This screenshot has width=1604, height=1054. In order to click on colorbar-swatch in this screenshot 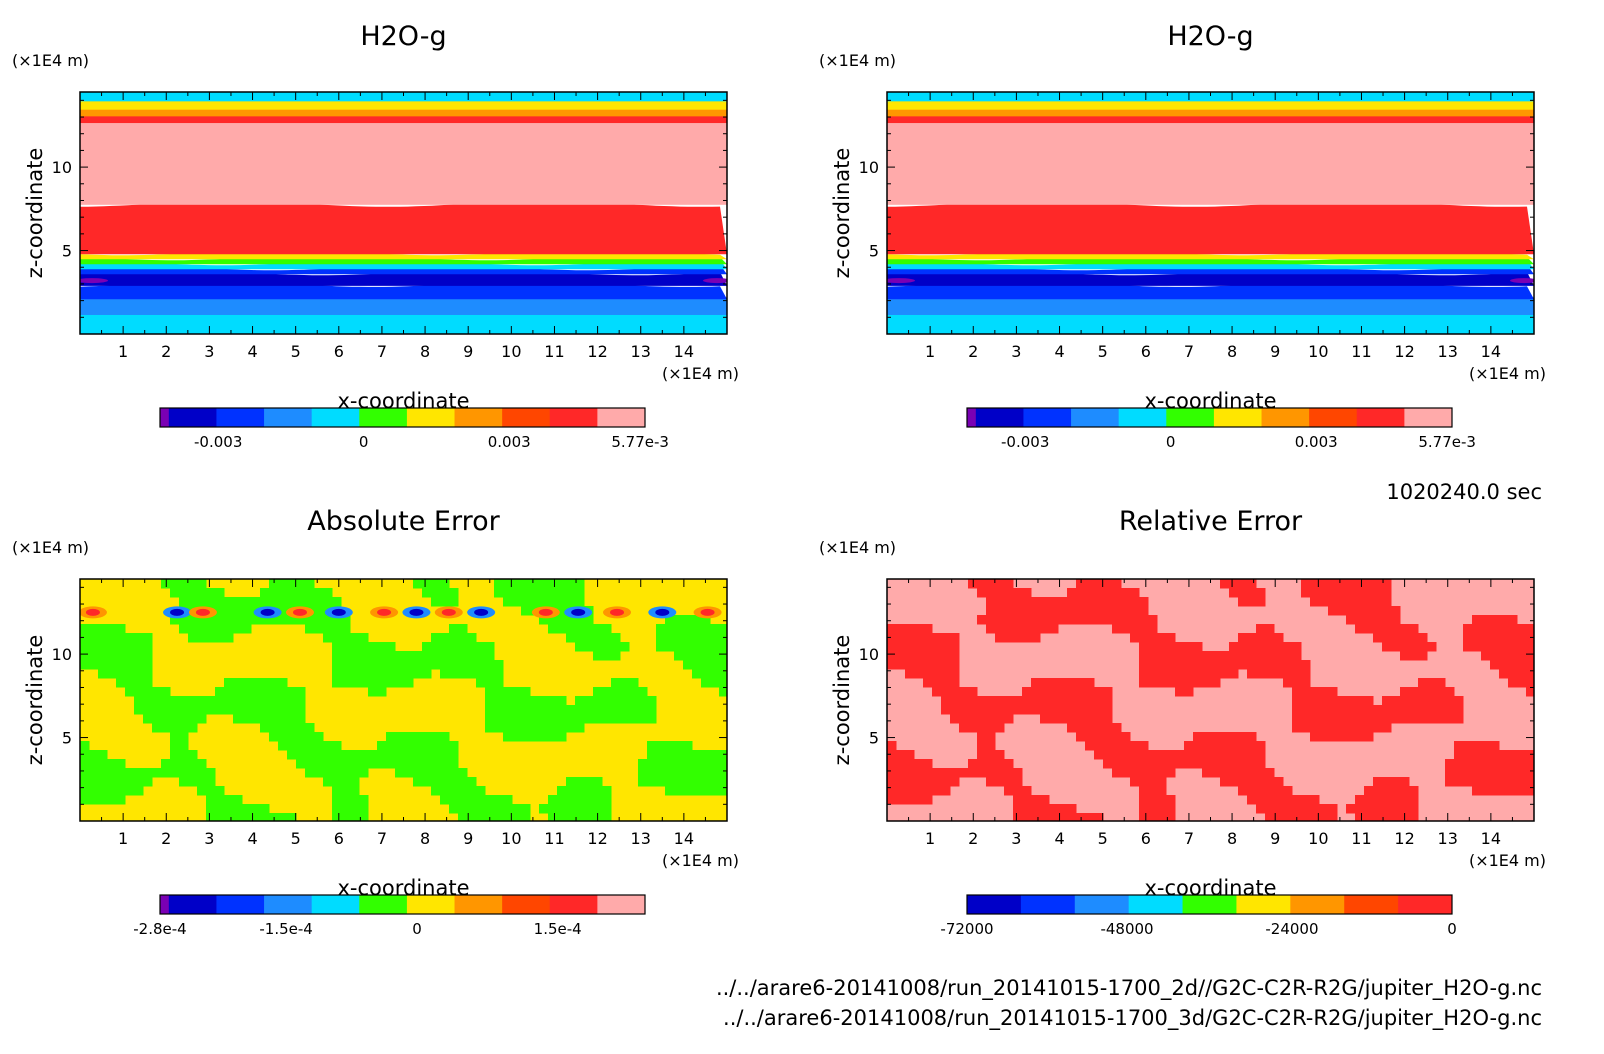, I will do `click(526, 417)`.